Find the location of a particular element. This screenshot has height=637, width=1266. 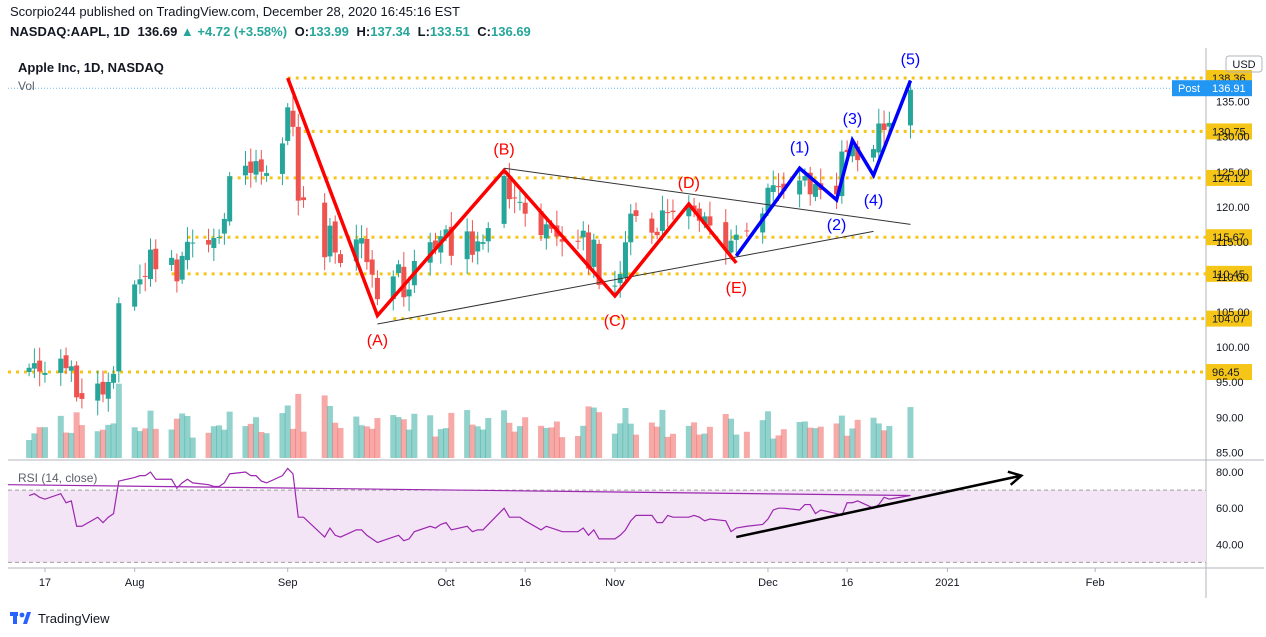

level-label-box is located at coordinates (1229, 372).